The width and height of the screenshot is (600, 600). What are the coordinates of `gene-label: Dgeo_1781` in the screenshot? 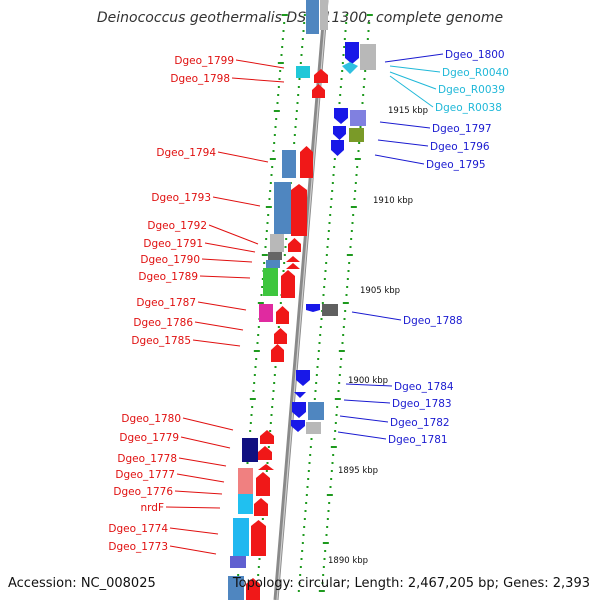 It's located at (418, 440).